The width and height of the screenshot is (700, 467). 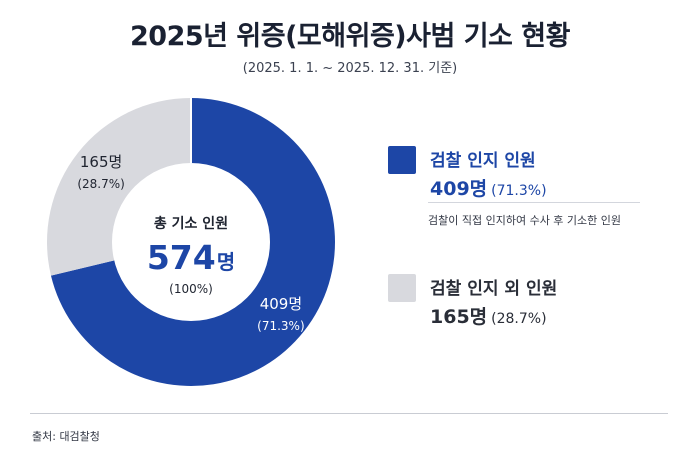 What do you see at coordinates (459, 189) in the screenshot?
I see `legend-count-prosecution: 409명` at bounding box center [459, 189].